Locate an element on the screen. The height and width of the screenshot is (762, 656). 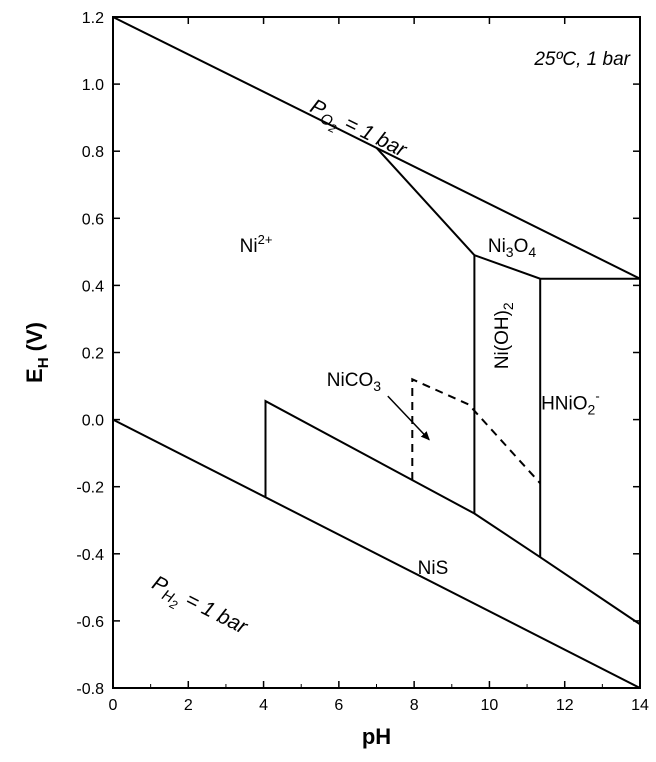
x-tick-label: 10 is located at coordinates (490, 705).